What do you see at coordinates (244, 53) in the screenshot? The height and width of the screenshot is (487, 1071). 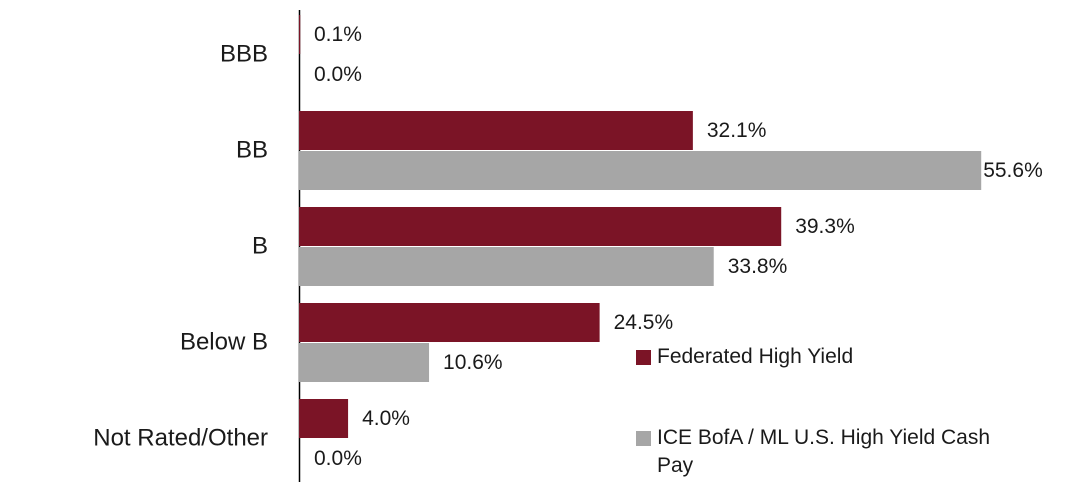 I see `category-label: BBB` at bounding box center [244, 53].